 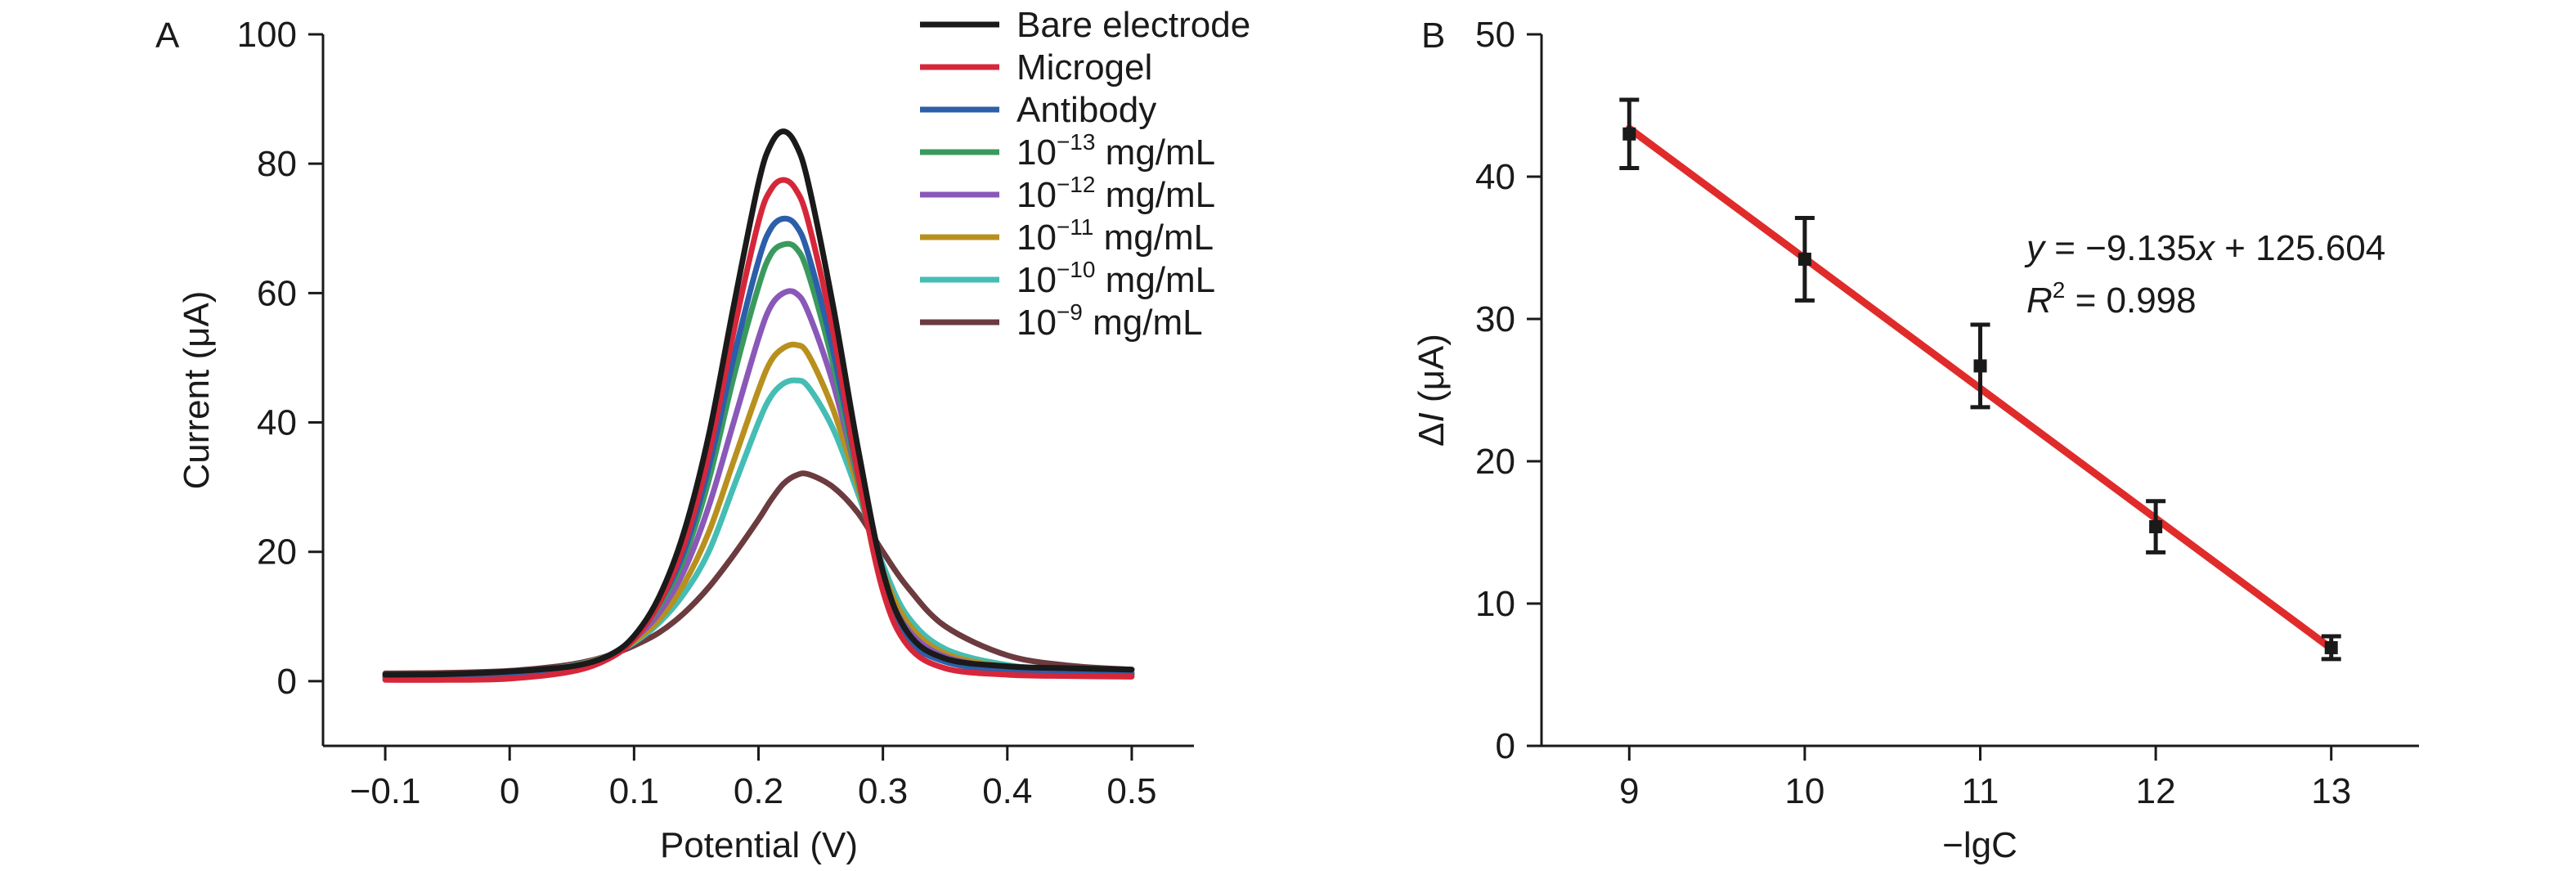 I want to click on y-tick-label: 30, so click(x=1495, y=319).